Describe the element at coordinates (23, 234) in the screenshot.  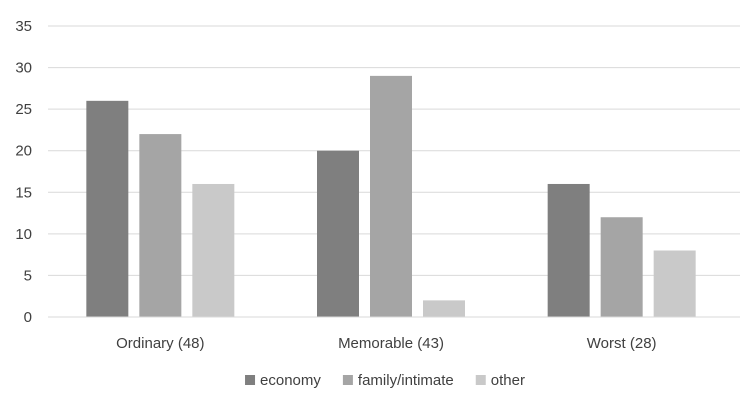
I see `y-tick-label: 10` at that location.